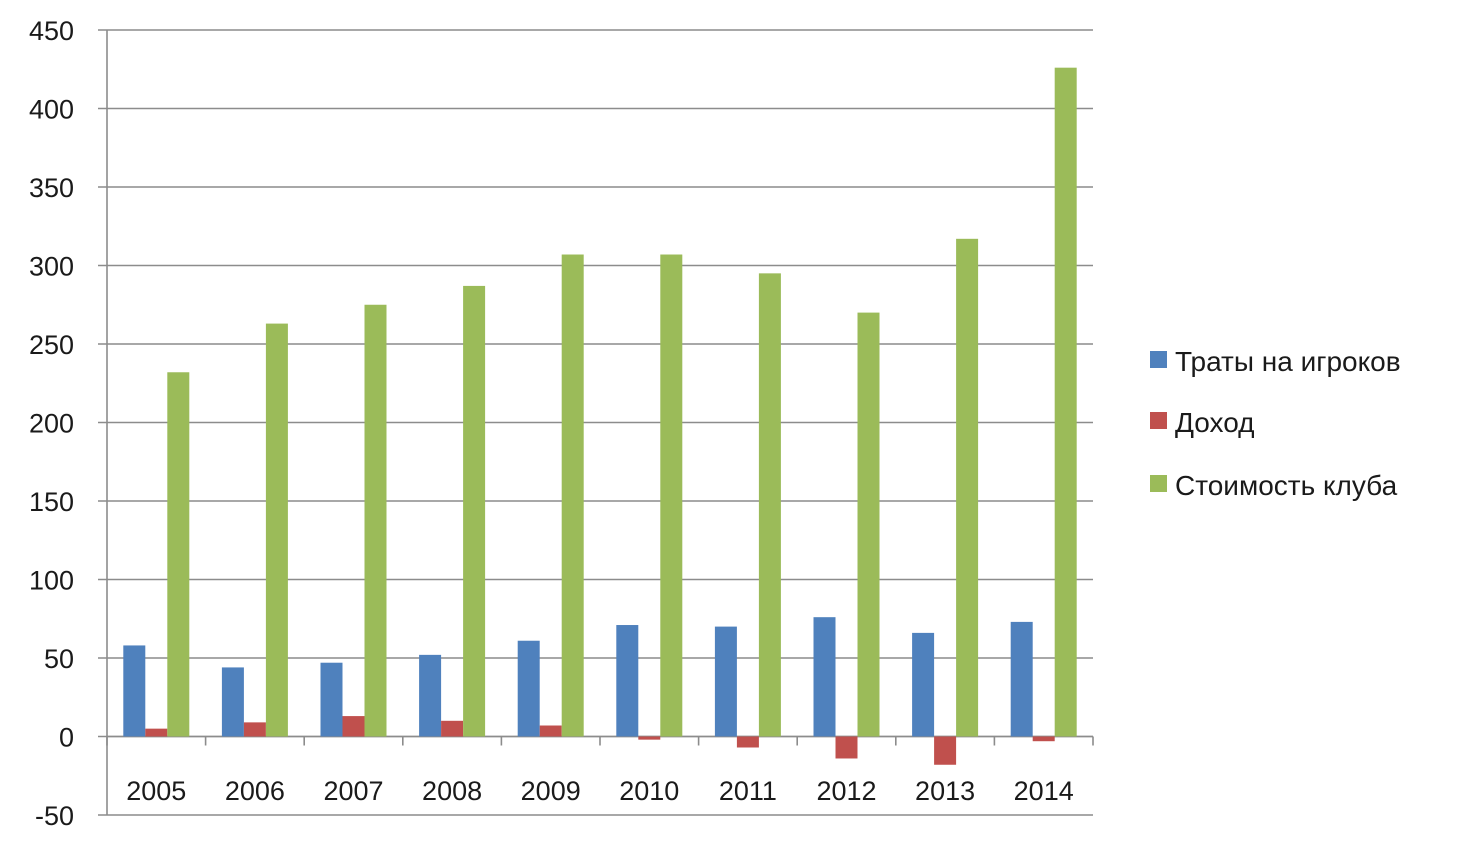  What do you see at coordinates (1288, 361) in the screenshot?
I see `legend-label: Траты на игроков` at bounding box center [1288, 361].